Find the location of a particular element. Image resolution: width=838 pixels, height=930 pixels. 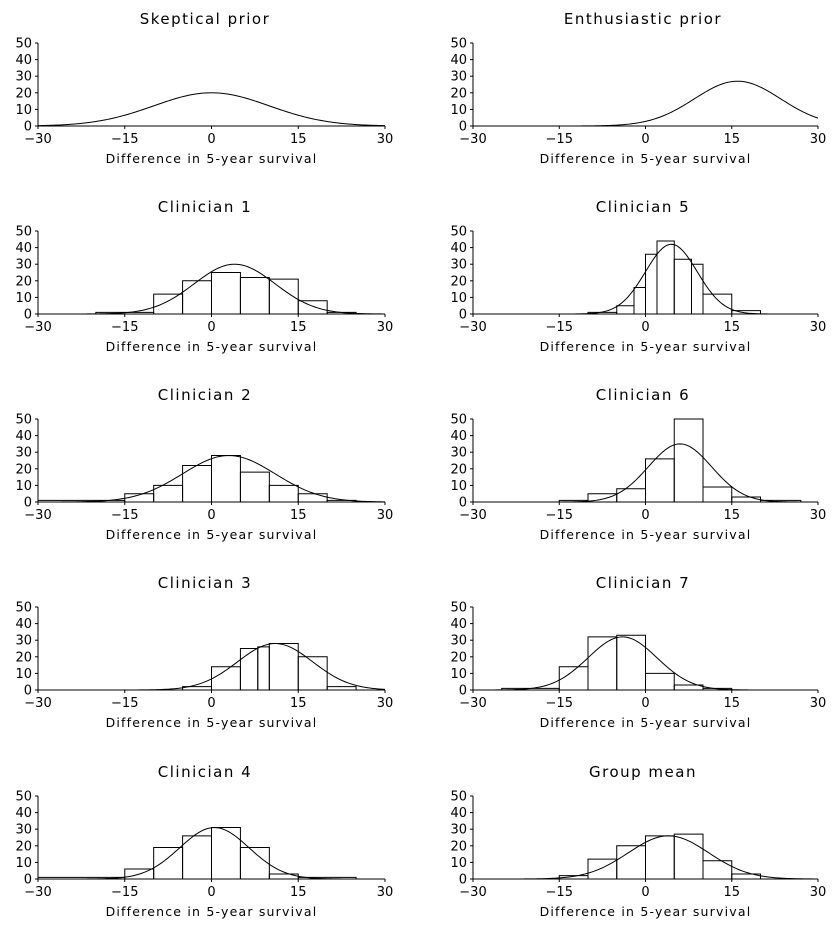

panel-title: Skeptical prior is located at coordinates (205, 19).